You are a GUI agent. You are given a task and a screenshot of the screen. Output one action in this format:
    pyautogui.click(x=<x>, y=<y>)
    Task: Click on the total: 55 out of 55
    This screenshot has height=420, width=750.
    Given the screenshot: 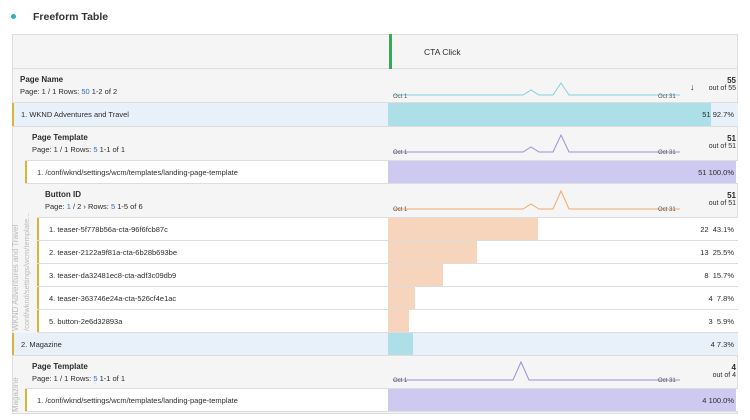 What is the action you would take?
    pyautogui.click(x=722, y=84)
    